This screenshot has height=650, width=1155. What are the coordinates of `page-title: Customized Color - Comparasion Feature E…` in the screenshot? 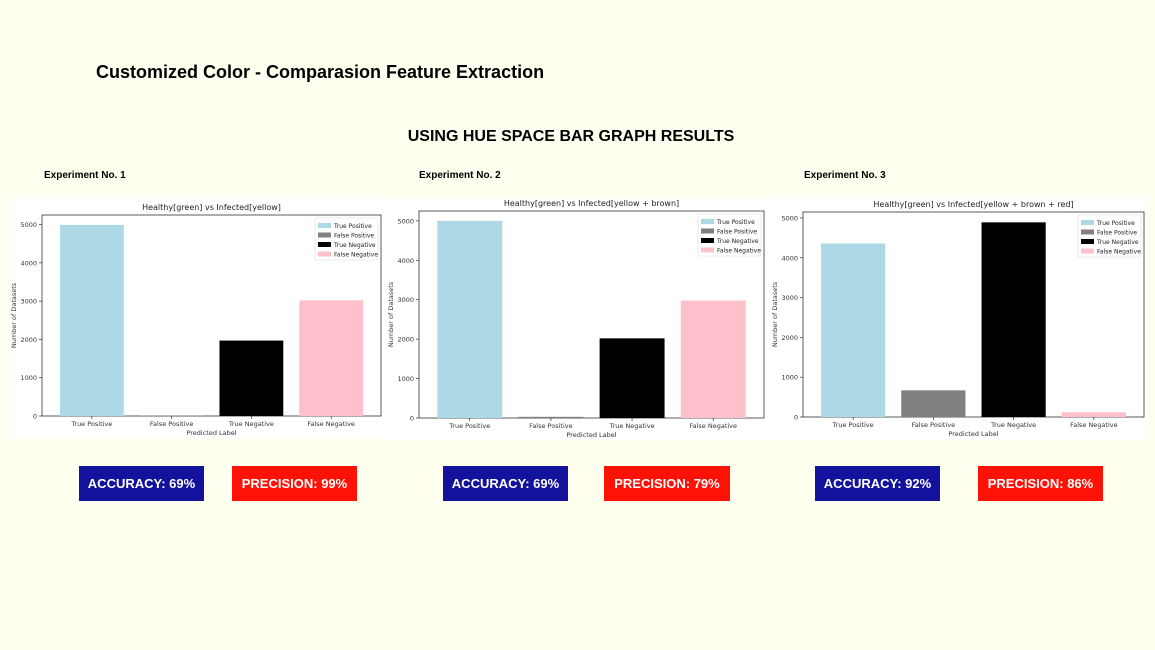 It's located at (320, 72).